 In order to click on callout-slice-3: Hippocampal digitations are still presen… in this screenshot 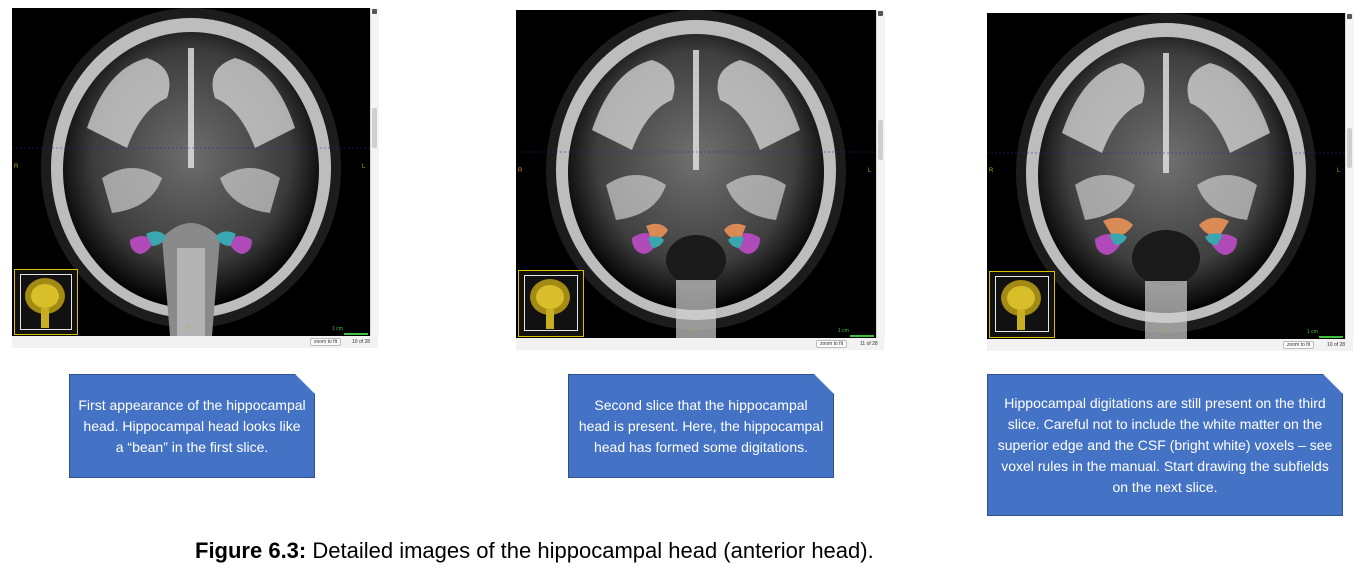, I will do `click(1165, 445)`.